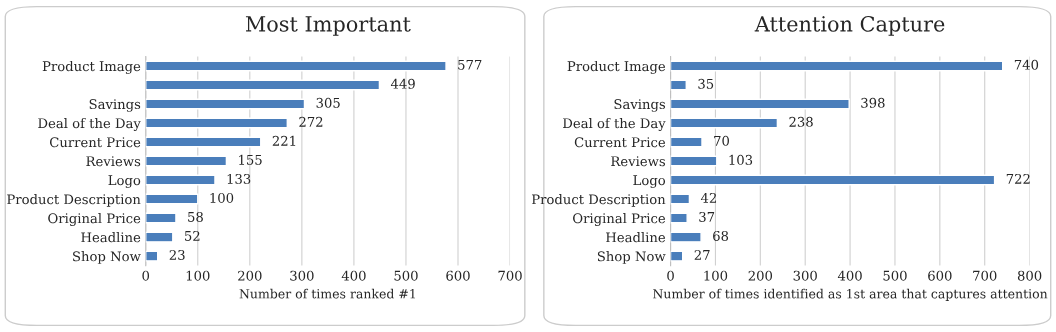  Describe the element at coordinates (195, 216) in the screenshot. I see `data-label: 58` at that location.